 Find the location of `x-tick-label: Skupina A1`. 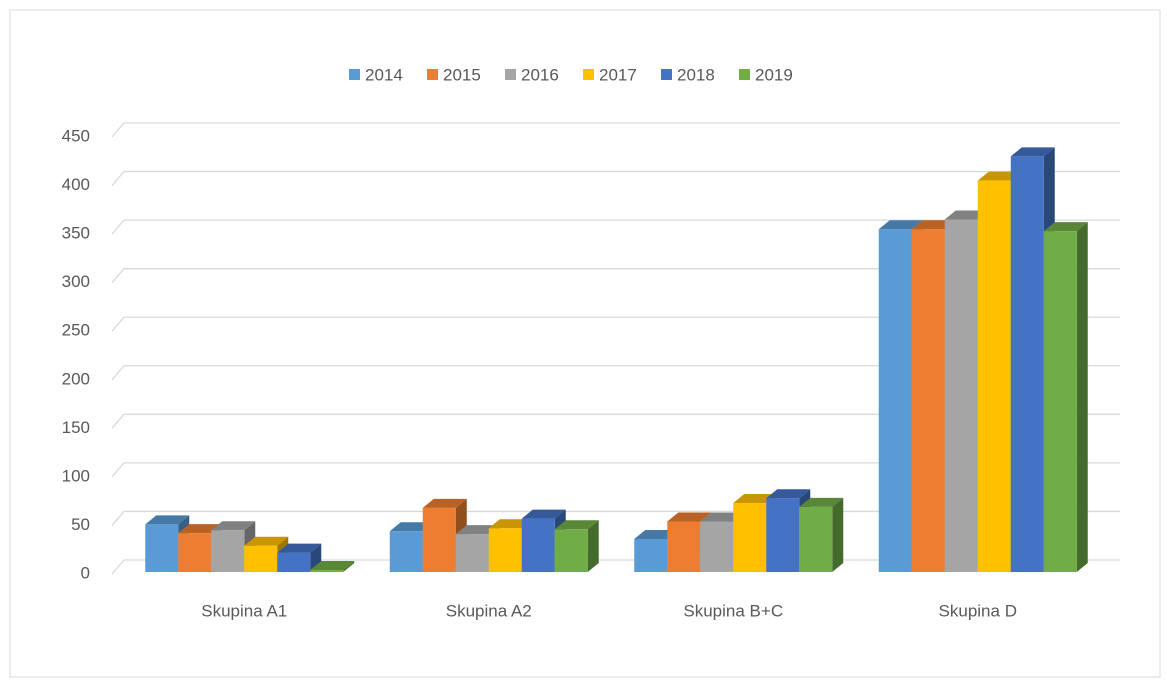

x-tick-label: Skupina A1 is located at coordinates (244, 610).